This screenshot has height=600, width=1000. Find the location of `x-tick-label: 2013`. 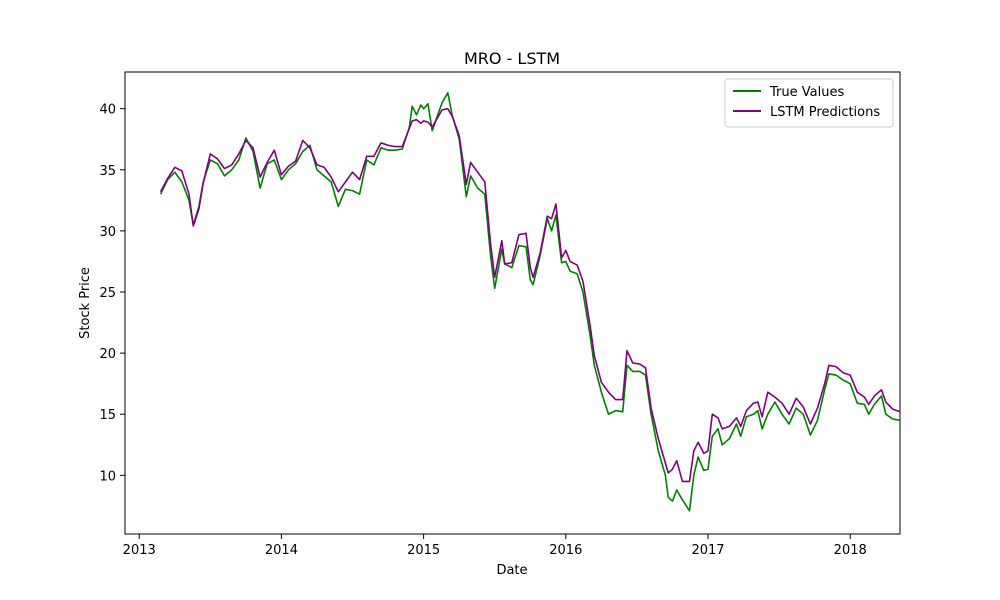

x-tick-label: 2013 is located at coordinates (139, 550).